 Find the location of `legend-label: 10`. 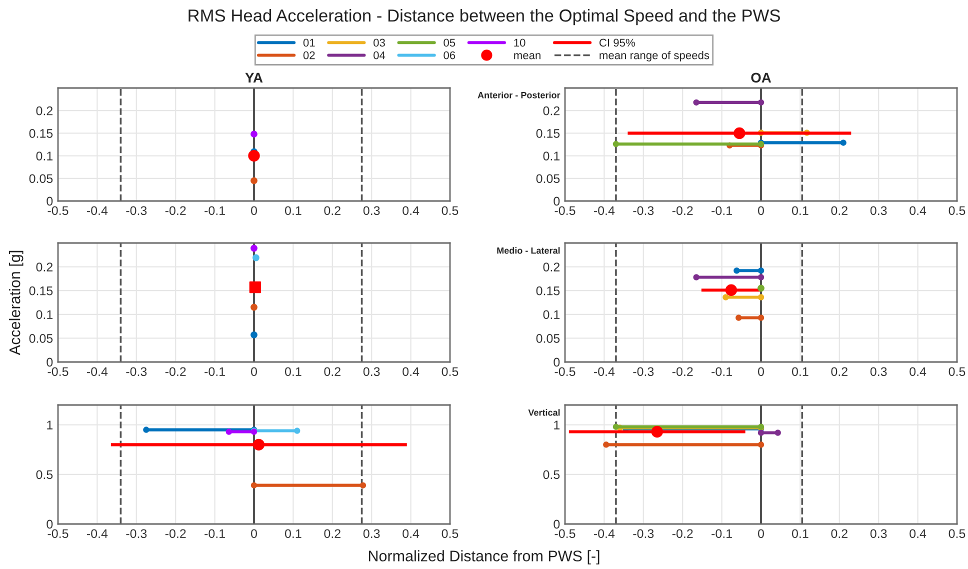

legend-label: 10 is located at coordinates (520, 42).